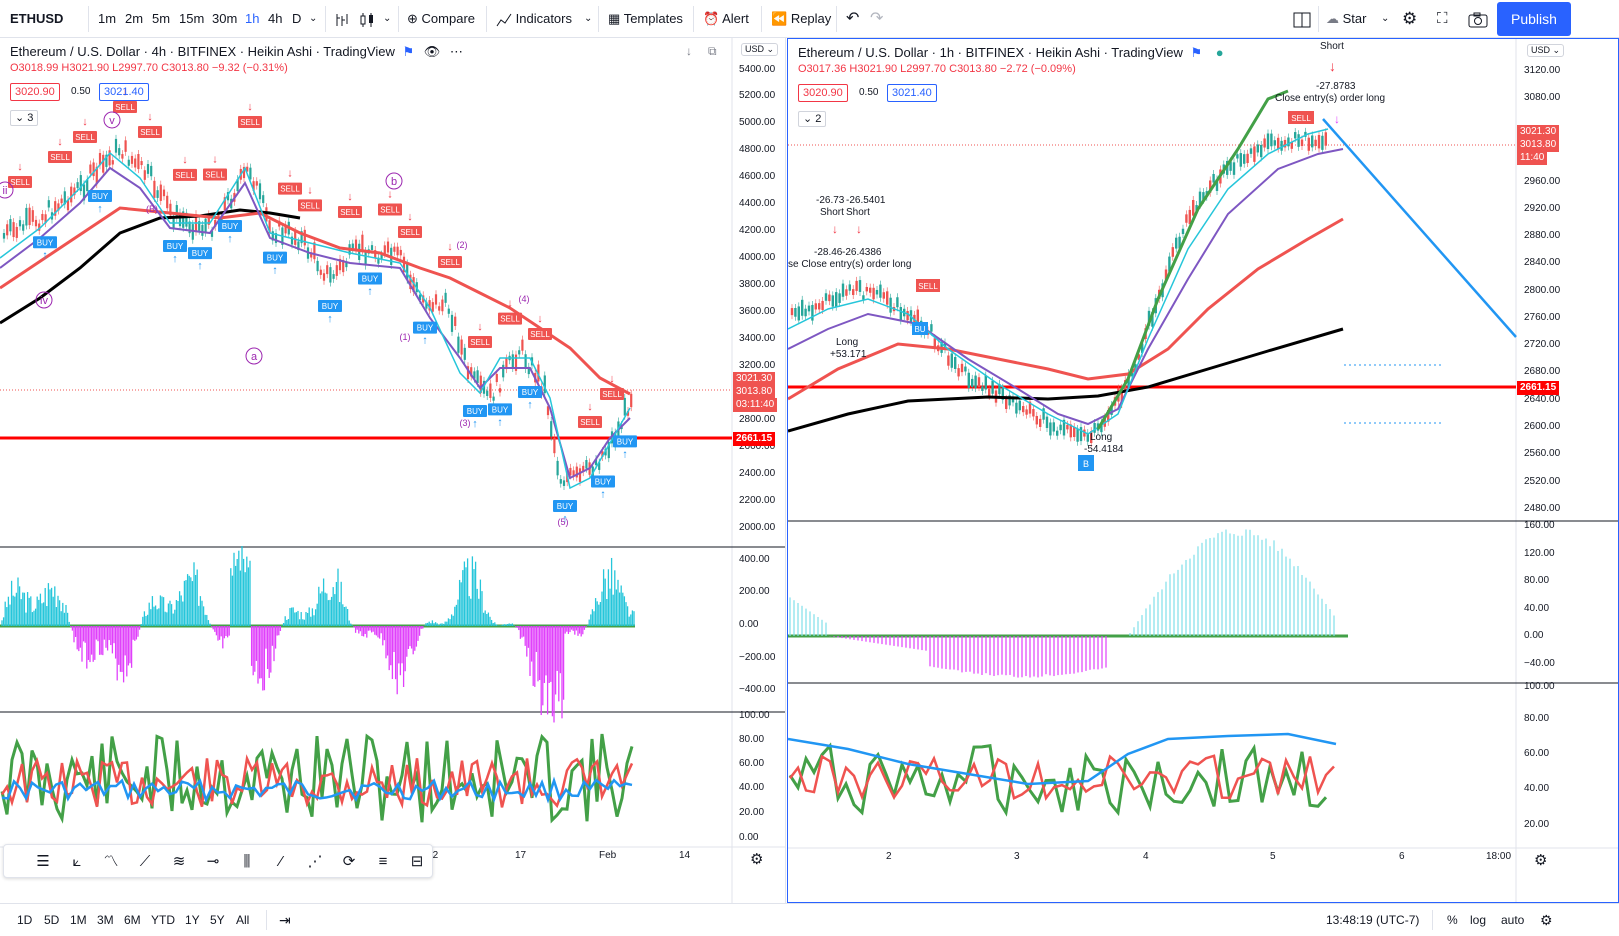 The image size is (1619, 936). I want to click on interval-15m: 15m, so click(192, 18).